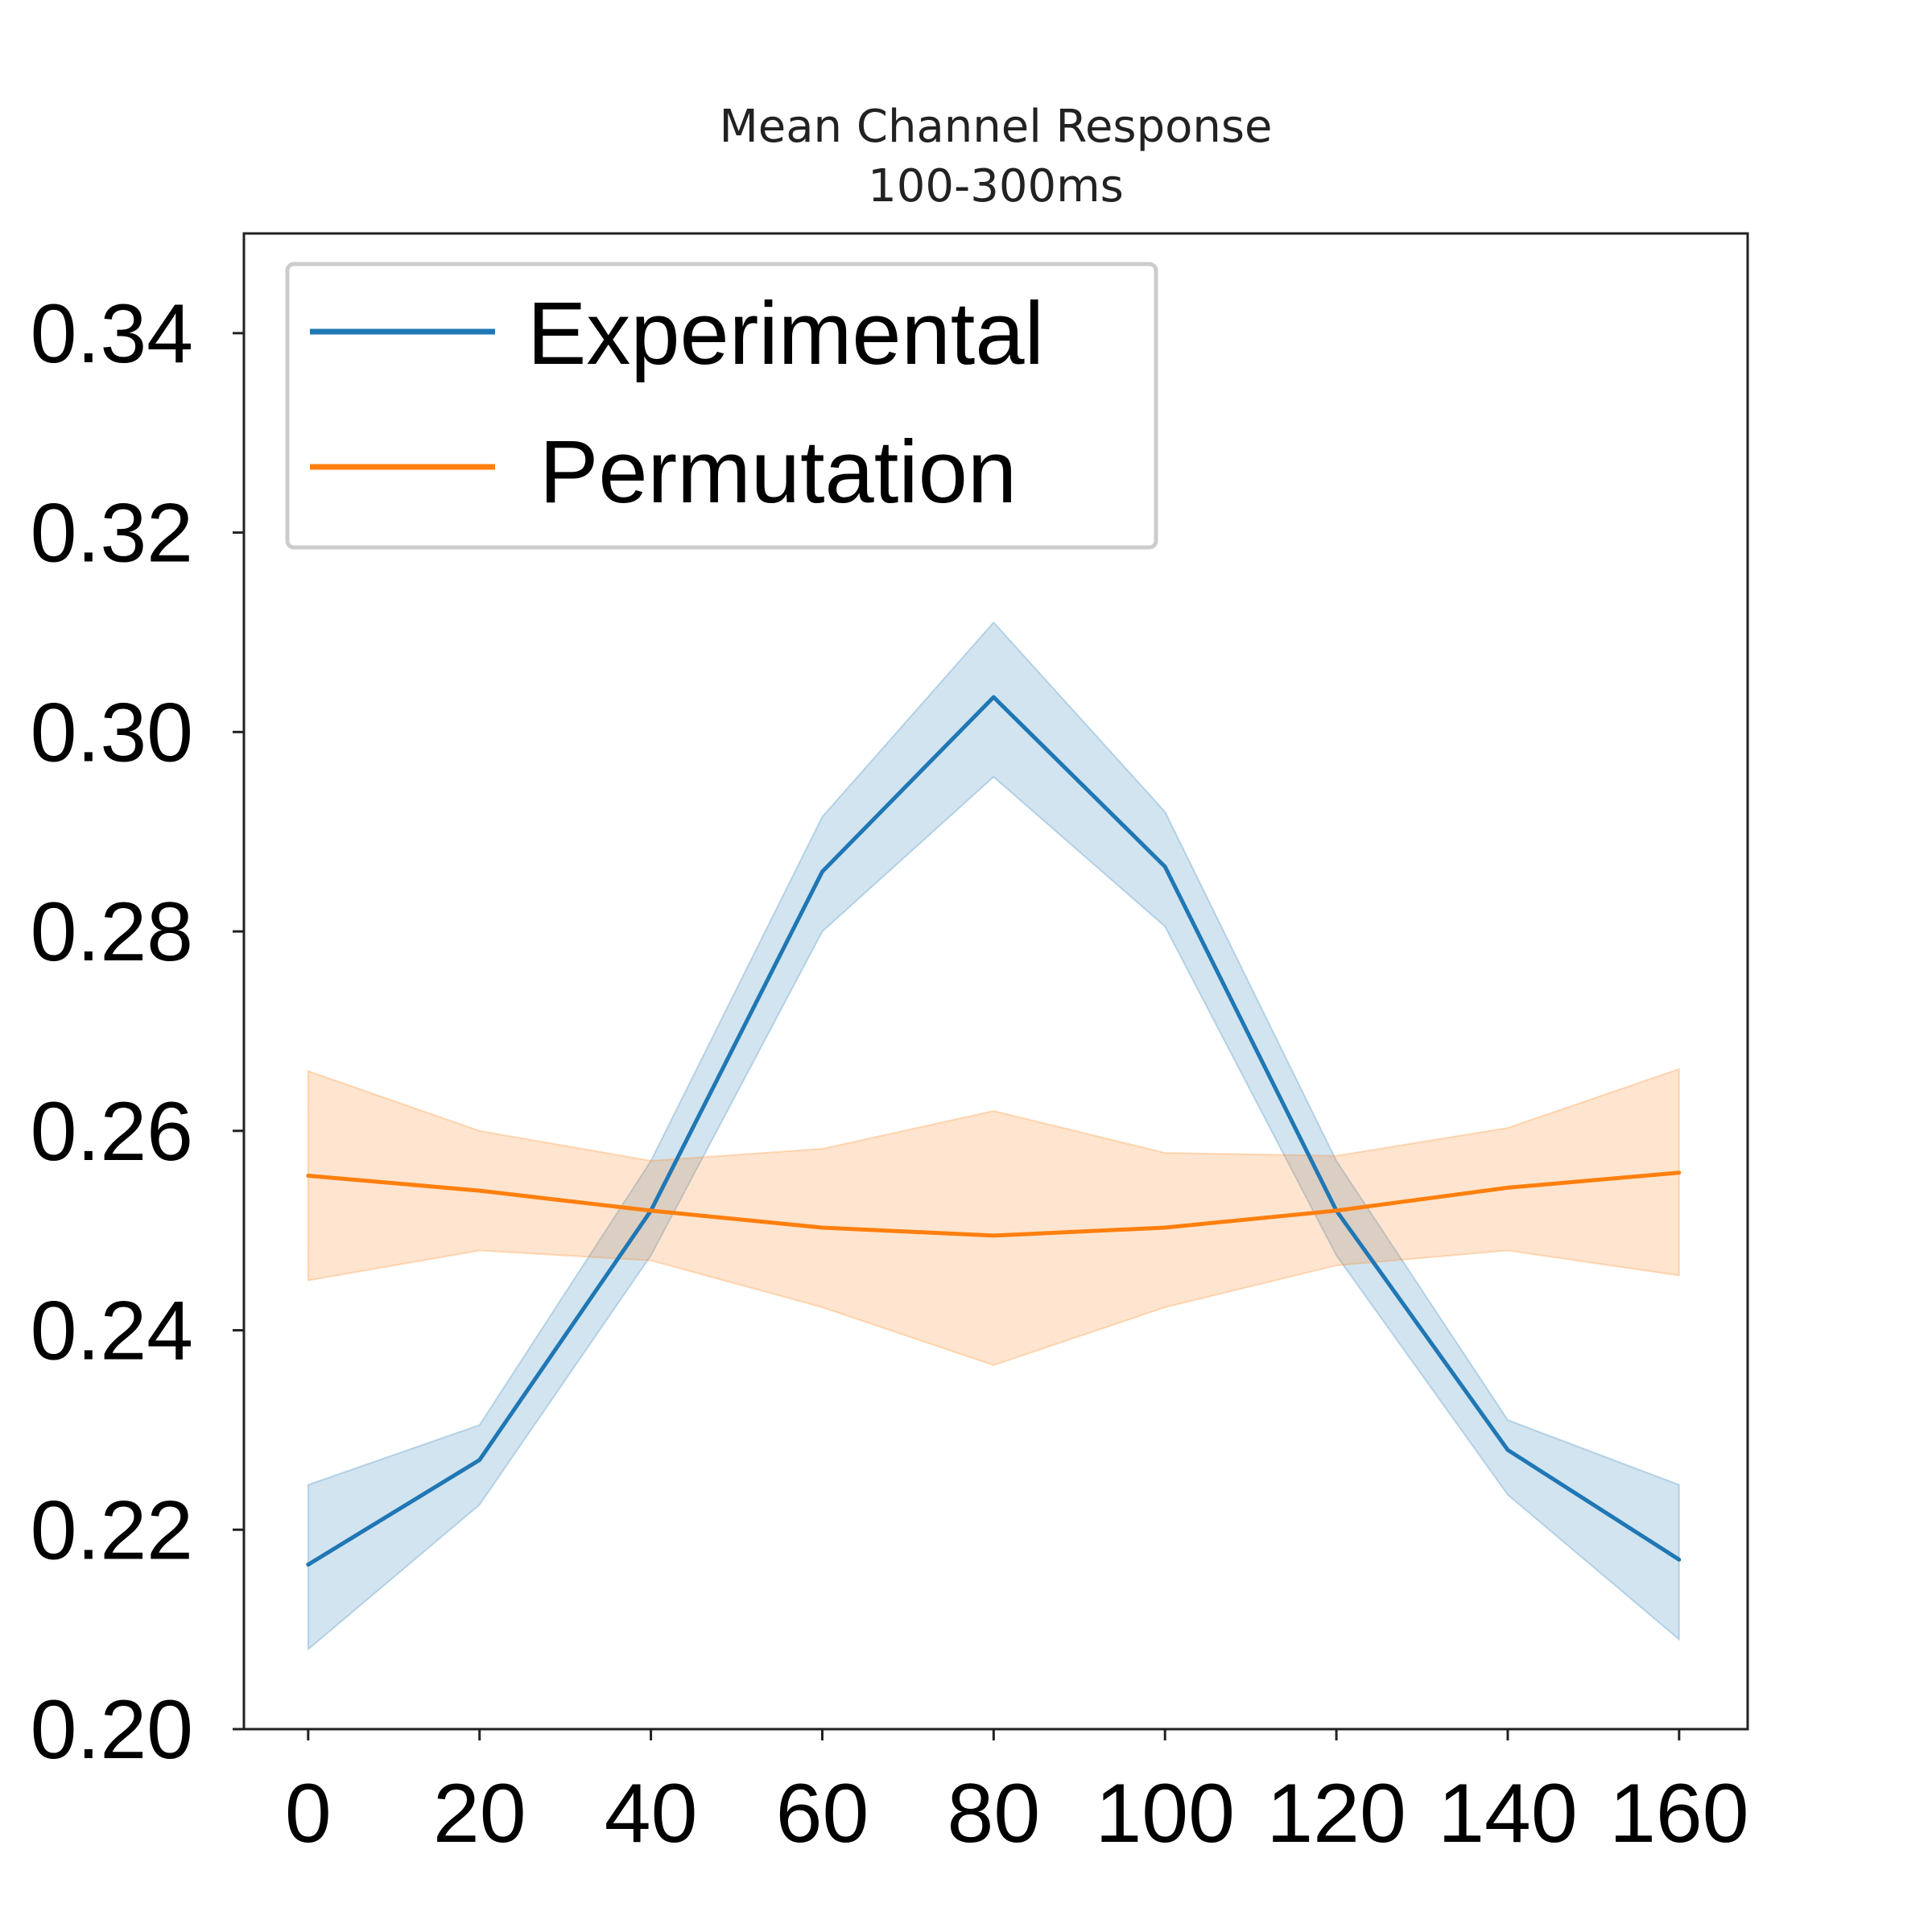 The height and width of the screenshot is (1932, 1932). I want to click on x-axis: 0 20 40 60 80 100 120 140 160, so click(1017, 1794).